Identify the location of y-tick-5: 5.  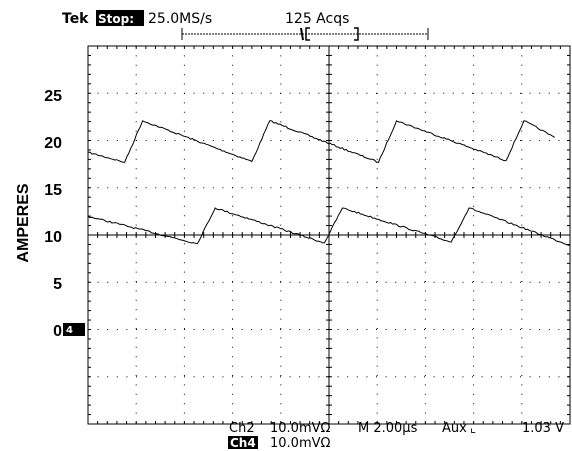
(57, 284).